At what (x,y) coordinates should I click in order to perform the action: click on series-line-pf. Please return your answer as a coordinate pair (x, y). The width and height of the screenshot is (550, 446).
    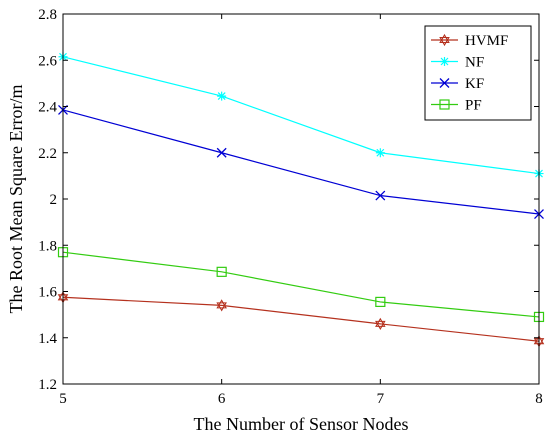
    Looking at the image, I should click on (301, 284).